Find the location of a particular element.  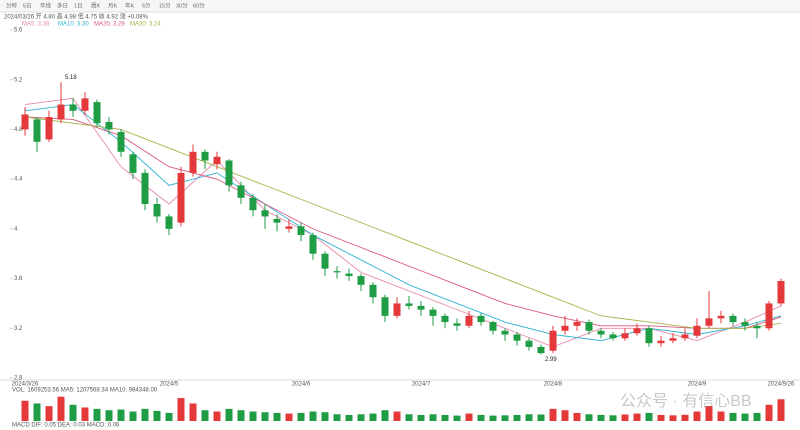

x-tick-label: 2024/9 is located at coordinates (697, 385).